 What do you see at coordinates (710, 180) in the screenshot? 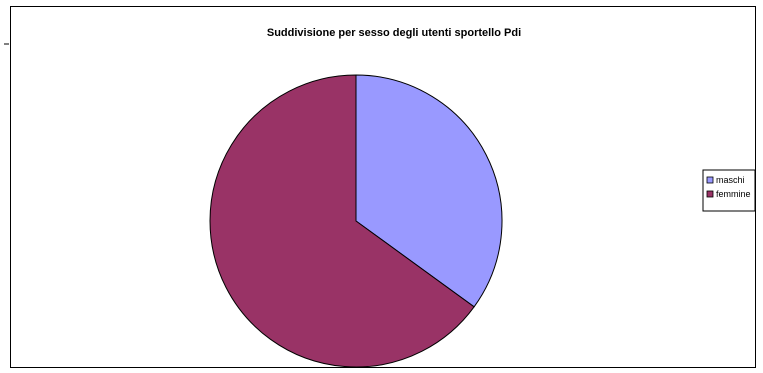
I see `legend-swatch-maschi` at bounding box center [710, 180].